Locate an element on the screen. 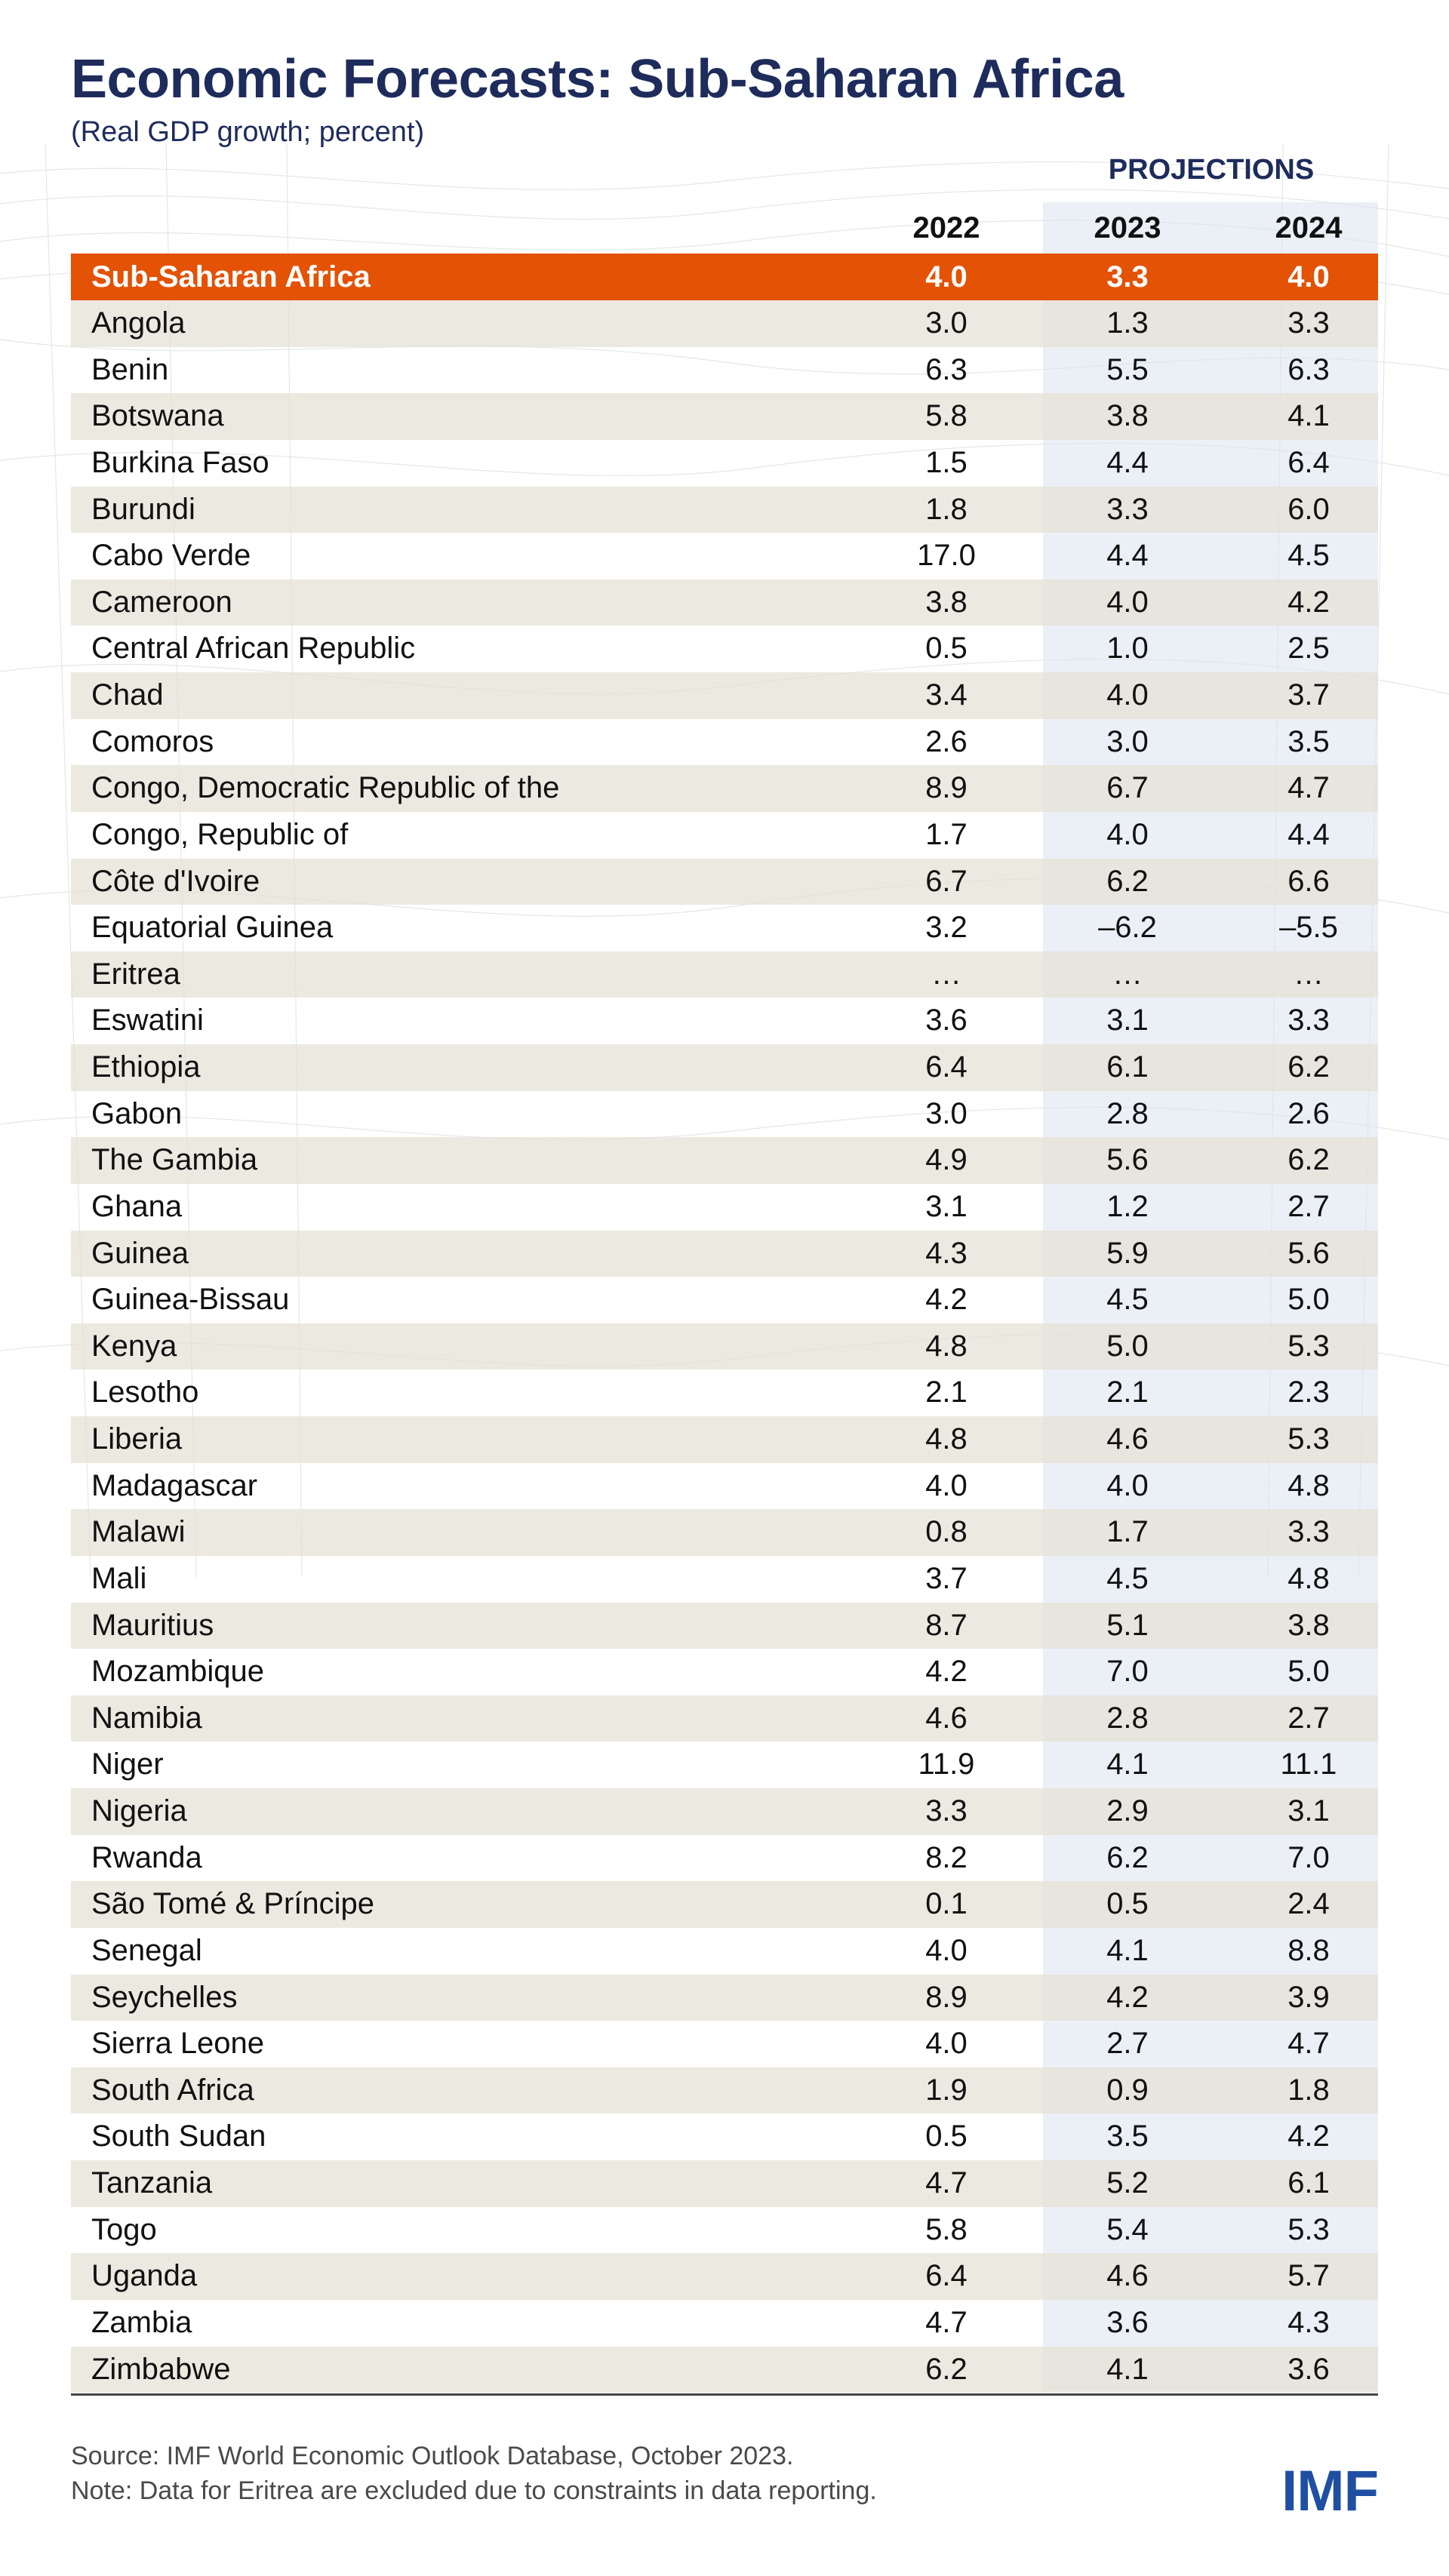 This screenshot has height=2576, width=1449. cell-2022: 4.2 is located at coordinates (946, 1300).